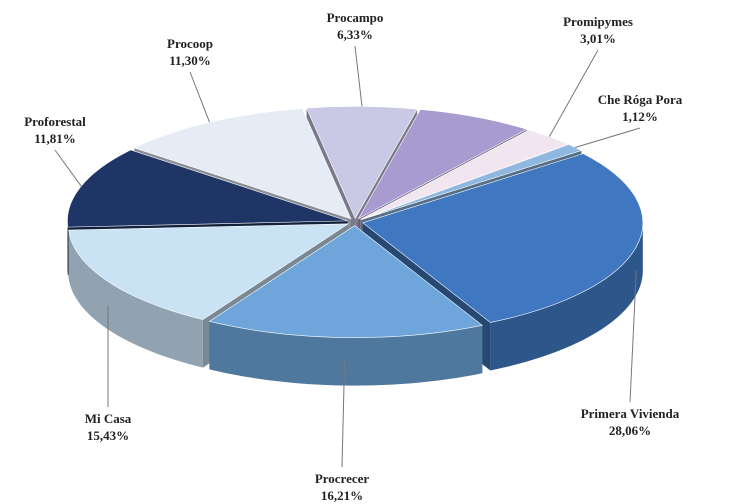 This screenshot has height=504, width=730. I want to click on slice-label: Che Róga Pora, so click(640, 99).